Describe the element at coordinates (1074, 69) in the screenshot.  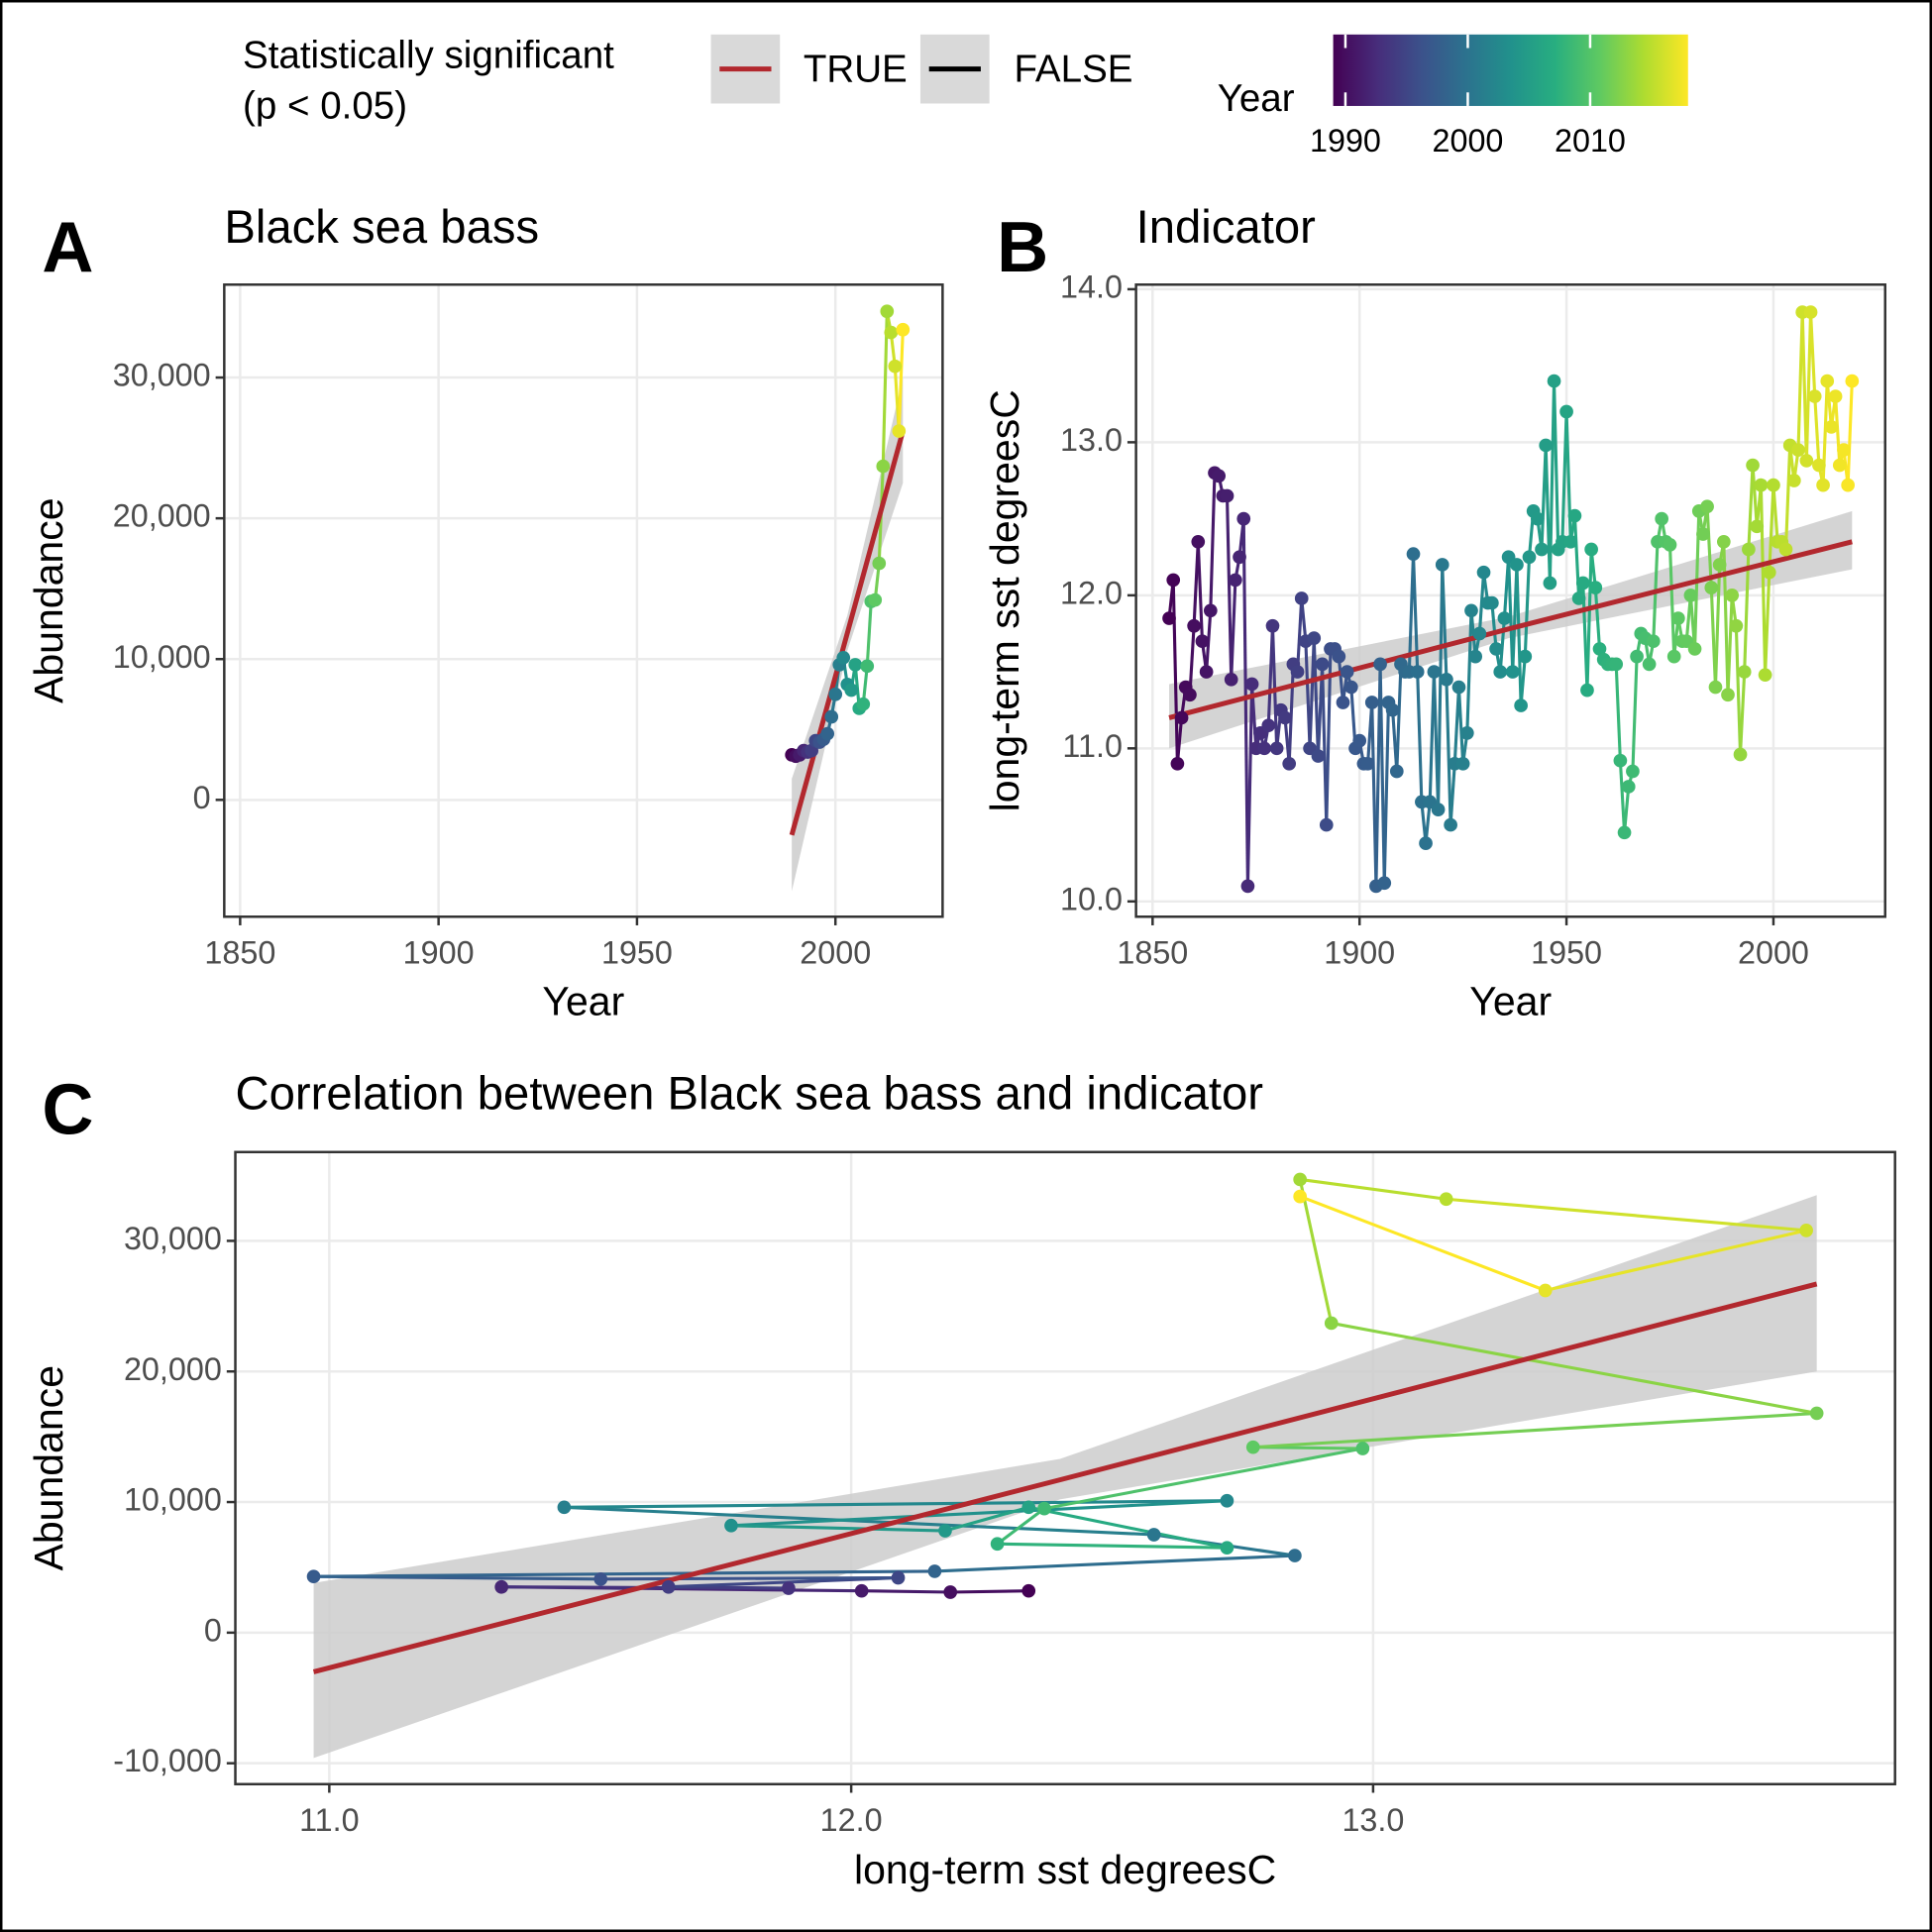
I see `legend-label: FALSE` at that location.